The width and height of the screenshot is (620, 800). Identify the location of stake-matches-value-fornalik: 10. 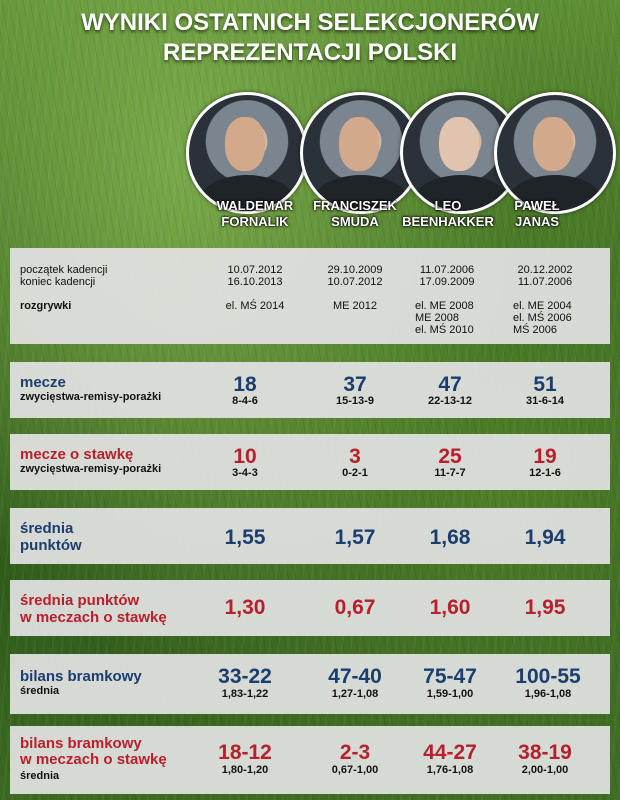
(245, 456).